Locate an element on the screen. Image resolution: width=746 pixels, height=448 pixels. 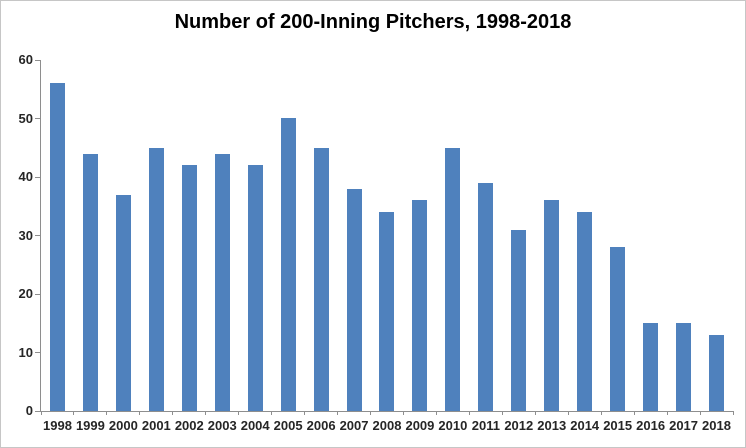
y-tick-label: 60 is located at coordinates (25, 59).